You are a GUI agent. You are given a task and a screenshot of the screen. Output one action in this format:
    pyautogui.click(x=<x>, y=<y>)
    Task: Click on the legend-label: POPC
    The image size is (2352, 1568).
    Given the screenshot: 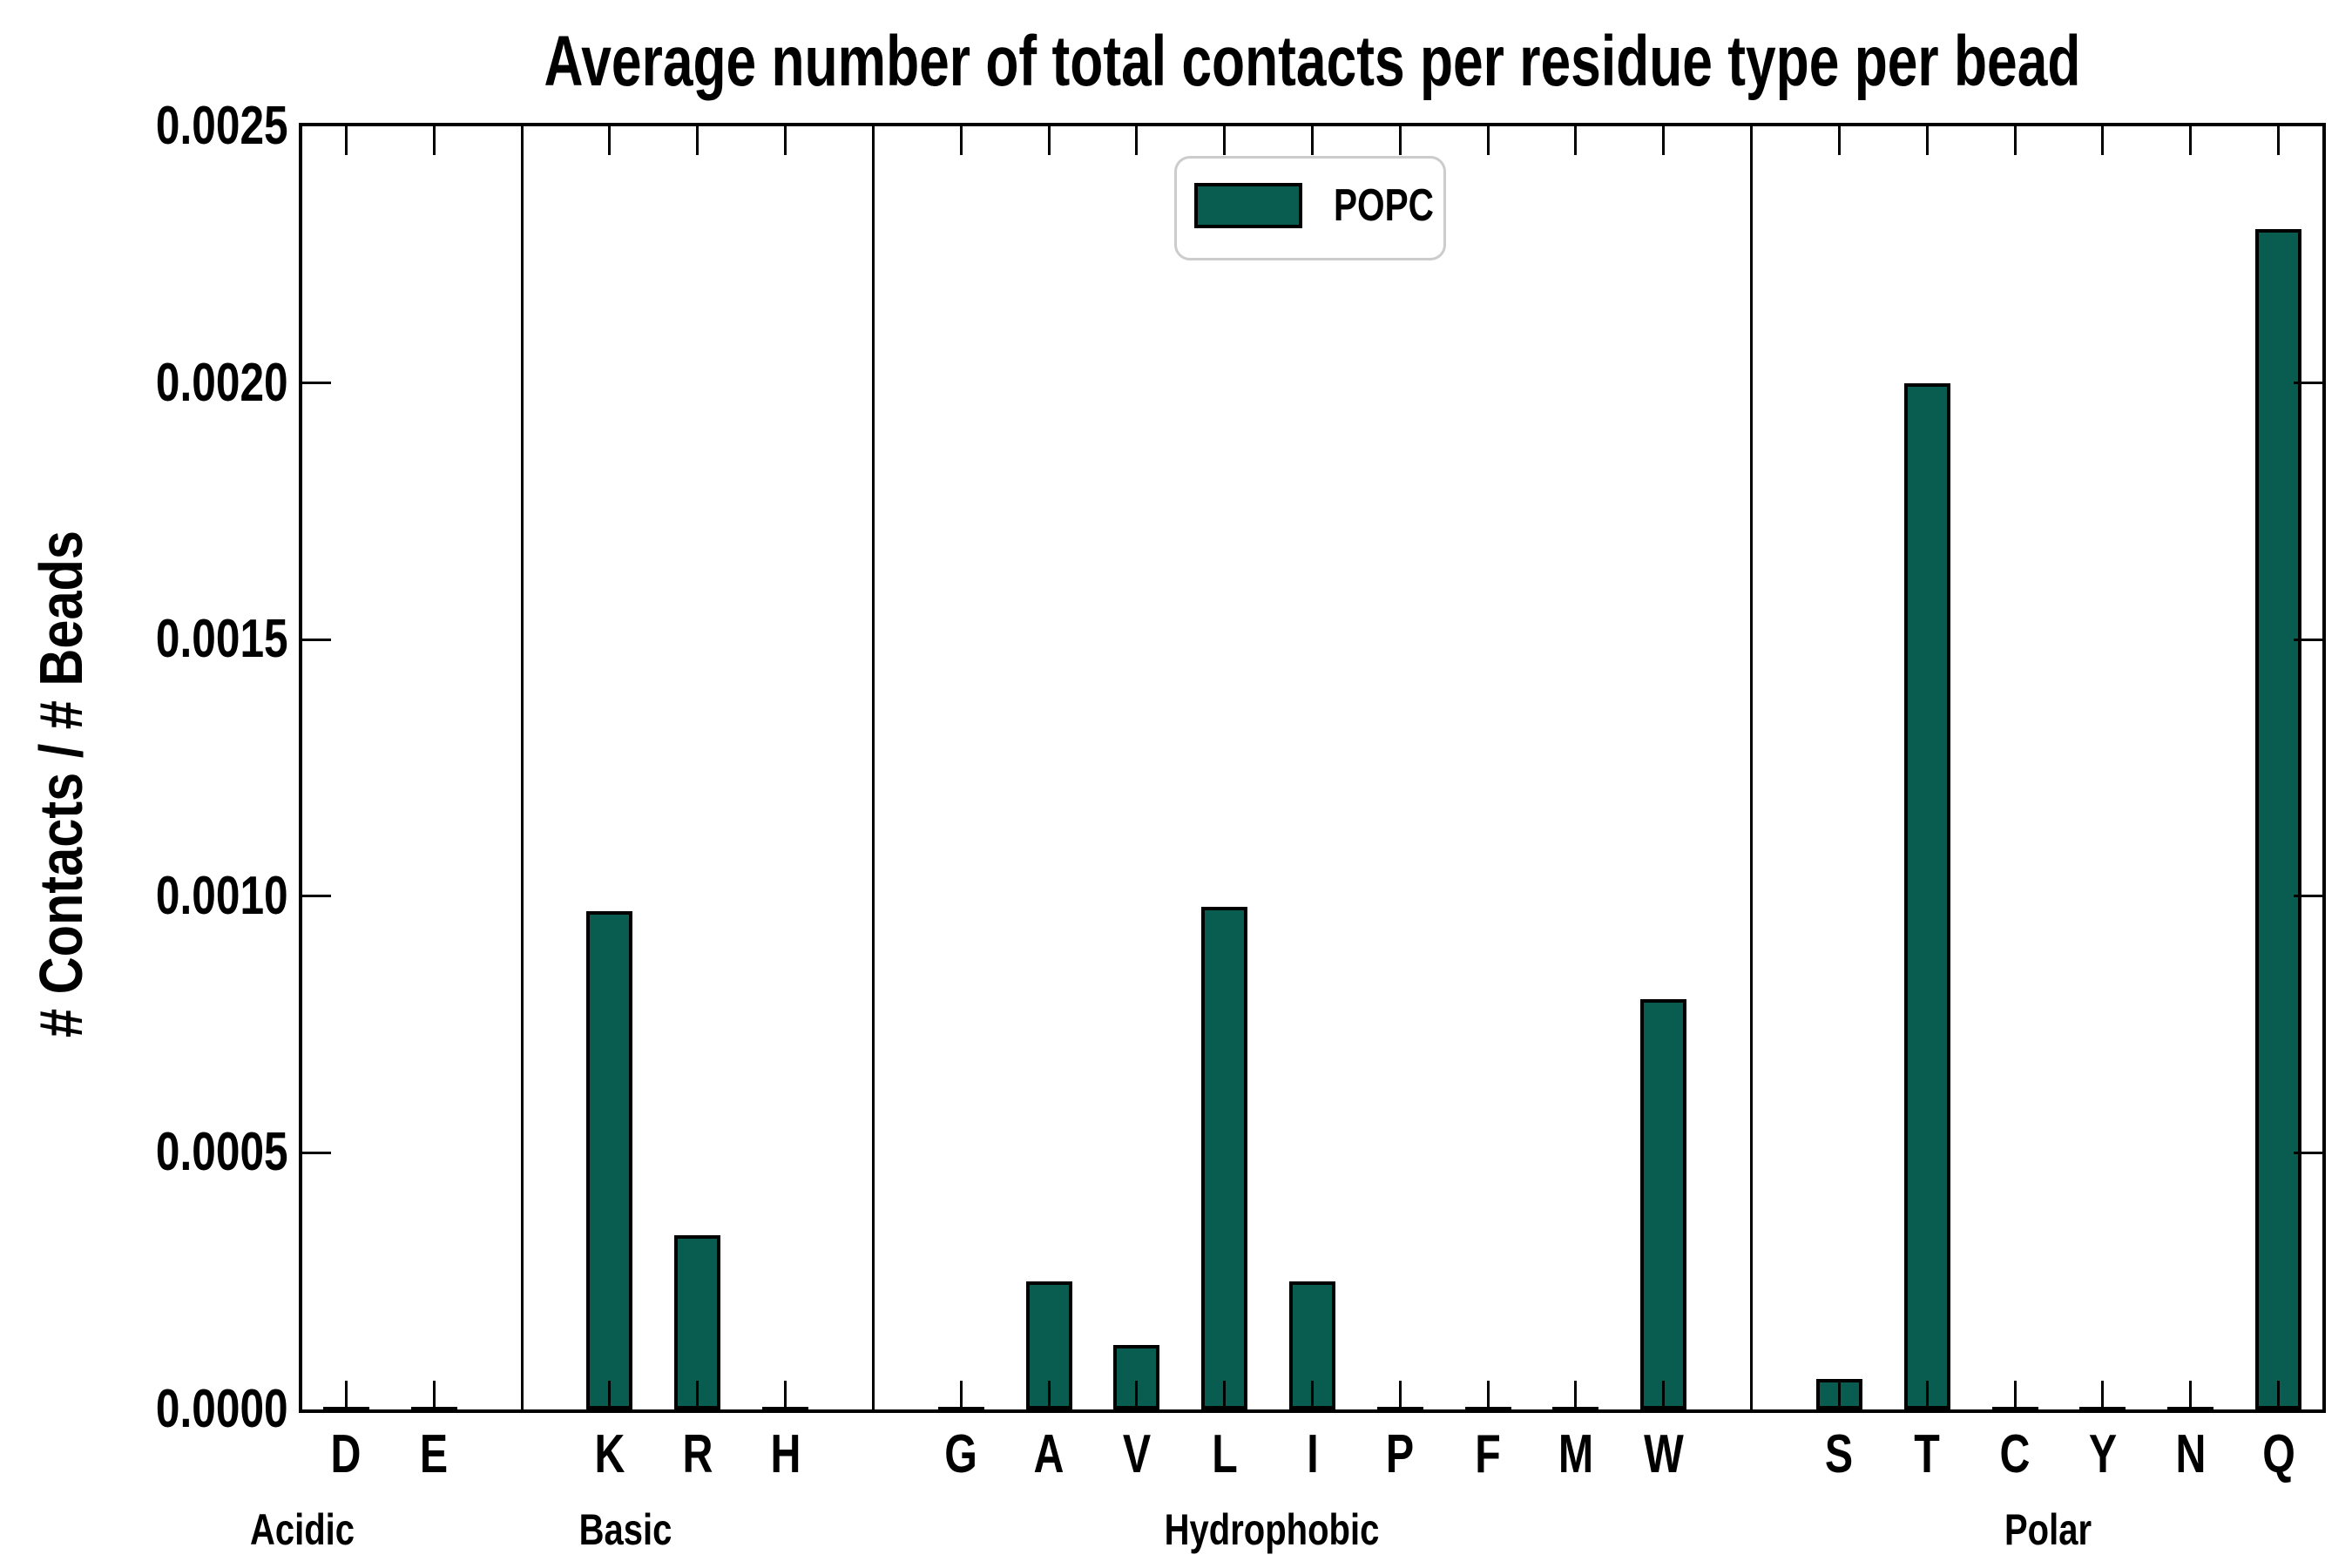 What is the action you would take?
    pyautogui.click(x=1384, y=205)
    